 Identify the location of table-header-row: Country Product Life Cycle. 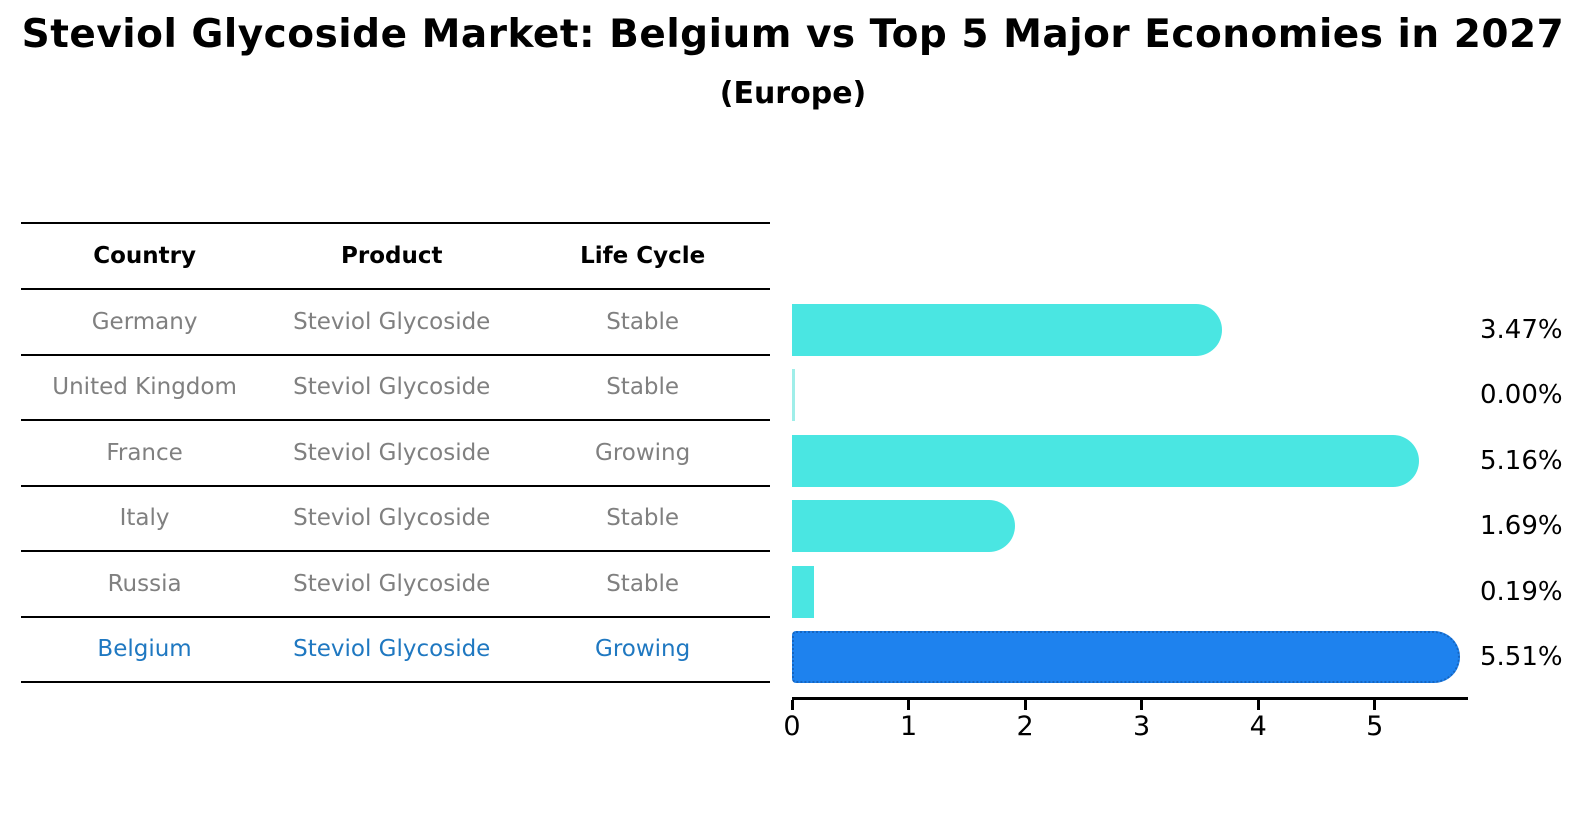
(395, 257).